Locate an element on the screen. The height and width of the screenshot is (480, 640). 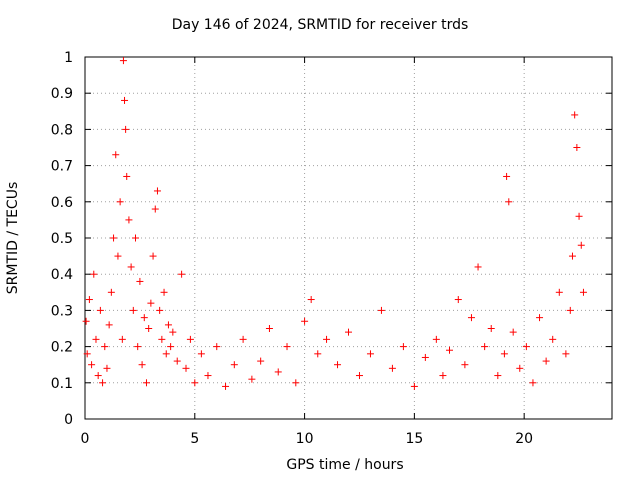
y-tick-label: 0 is located at coordinates (68, 420).